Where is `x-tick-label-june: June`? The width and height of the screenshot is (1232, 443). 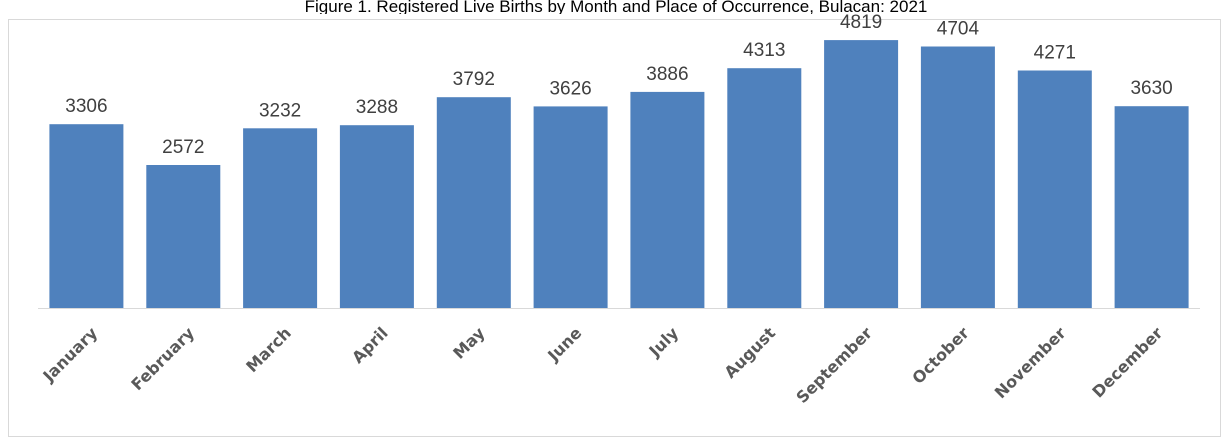
x-tick-label-june: June is located at coordinates (564, 344).